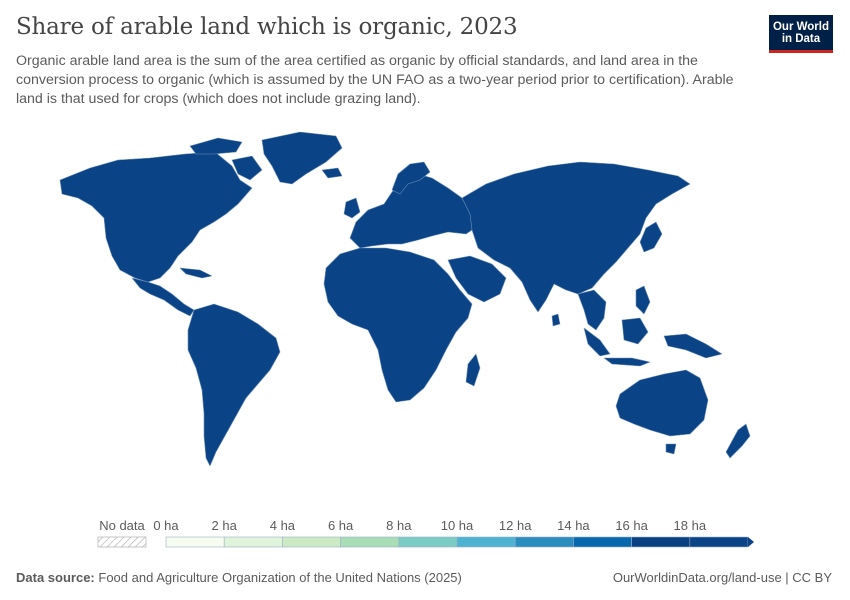  What do you see at coordinates (722, 577) in the screenshot?
I see `url-license: OurWorldinData.org/land-use | CC BY` at bounding box center [722, 577].